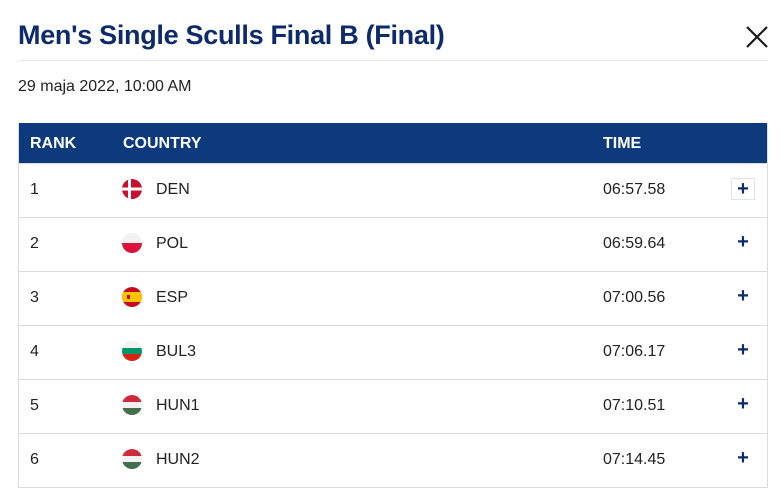 This screenshot has height=494, width=784. I want to click on table-row: 2 POL 06:59.64 +, so click(393, 244).